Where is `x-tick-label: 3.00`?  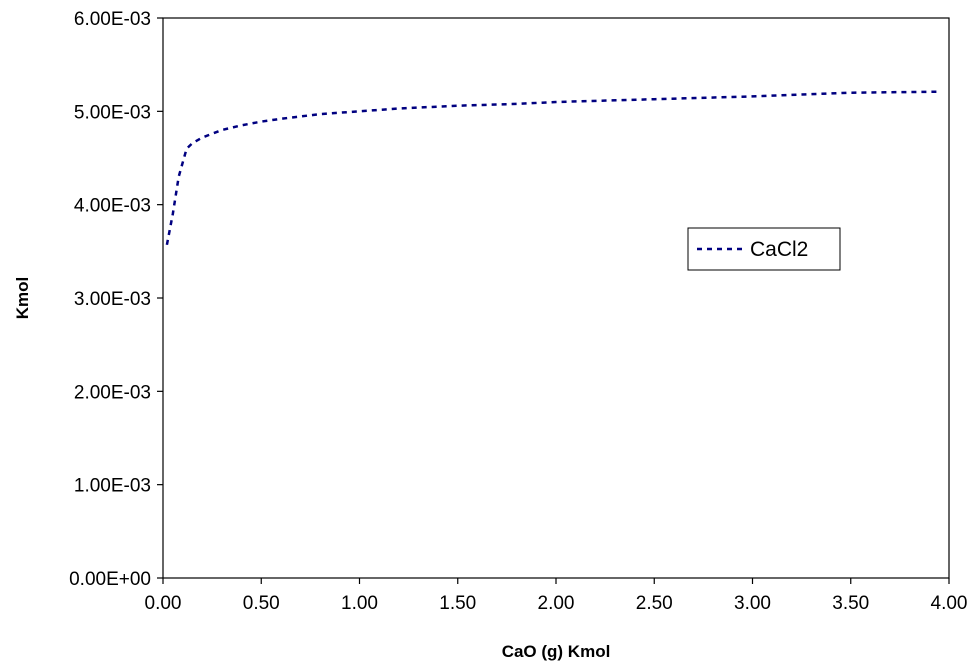
x-tick-label: 3.00 is located at coordinates (752, 603).